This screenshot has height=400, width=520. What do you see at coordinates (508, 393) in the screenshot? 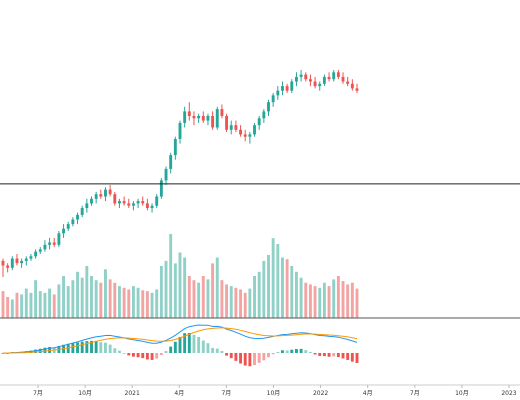
I see `time-axis-label: 2023` at bounding box center [508, 393].